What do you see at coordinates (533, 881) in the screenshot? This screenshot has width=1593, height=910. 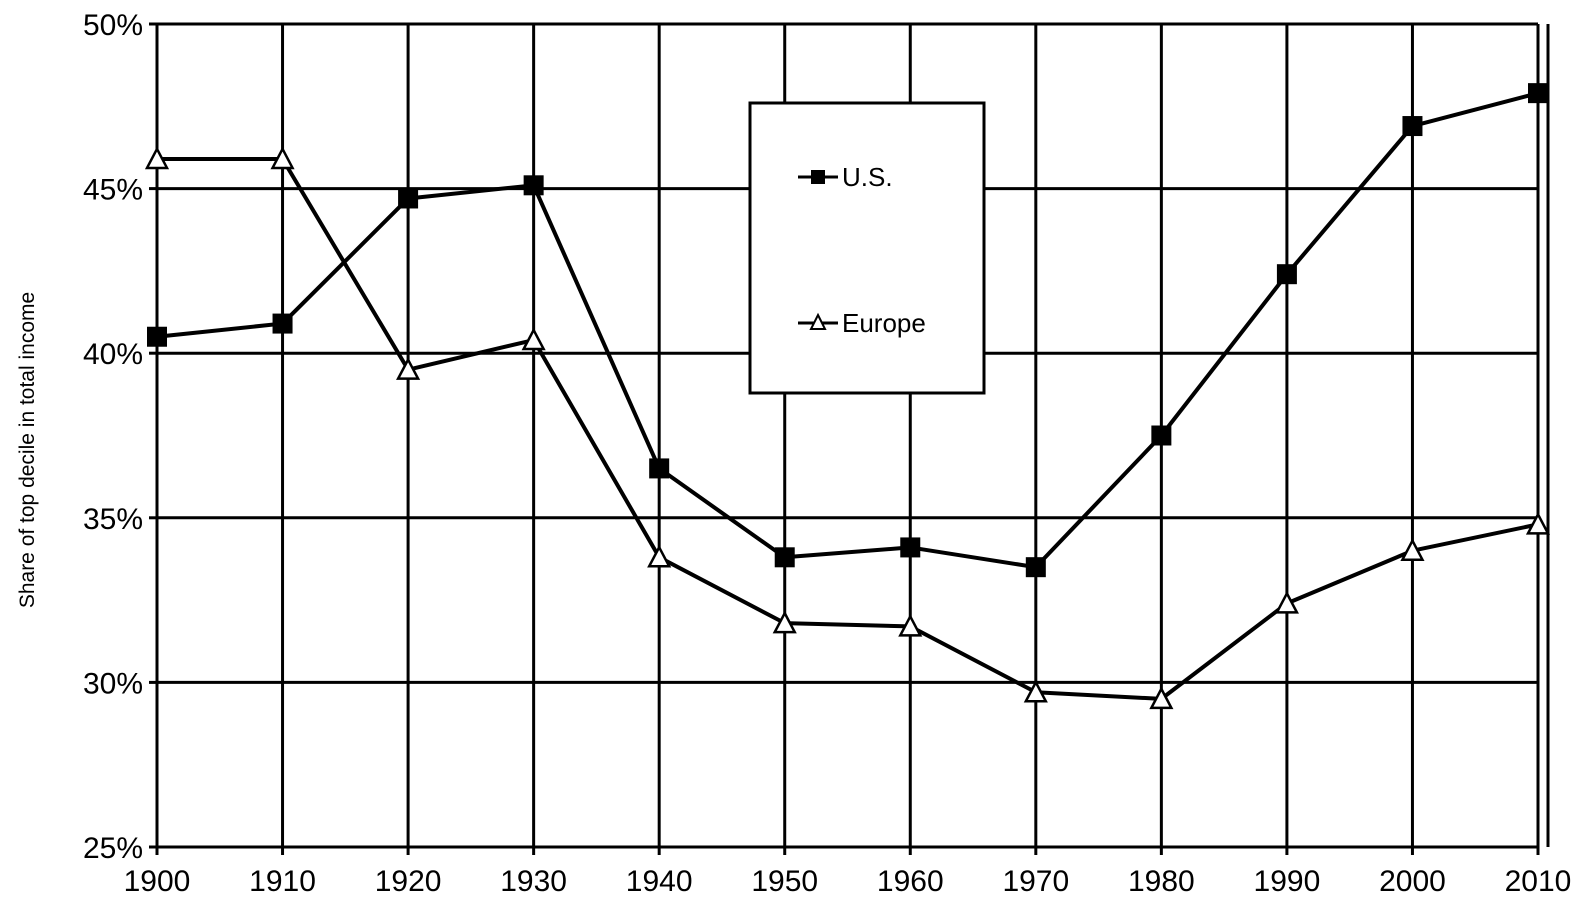 I see `x-tick-label: 1930` at bounding box center [533, 881].